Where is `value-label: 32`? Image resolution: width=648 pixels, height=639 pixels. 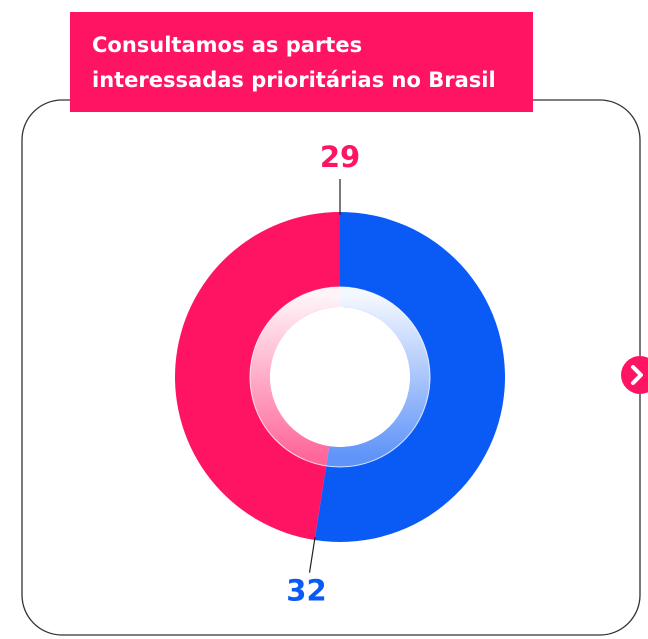 value-label: 32 is located at coordinates (306, 590).